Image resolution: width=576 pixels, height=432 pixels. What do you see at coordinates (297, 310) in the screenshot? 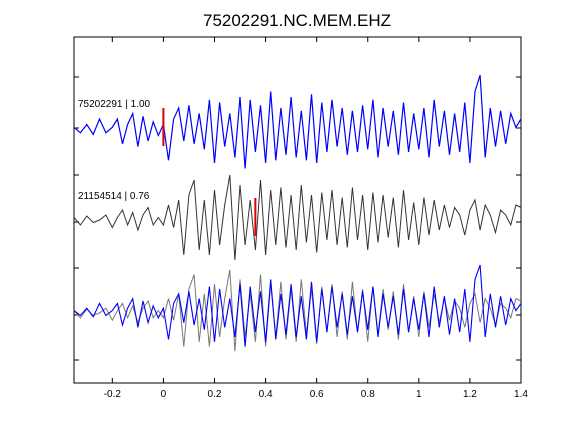
I see `waveform-overlay-gray` at bounding box center [297, 310].